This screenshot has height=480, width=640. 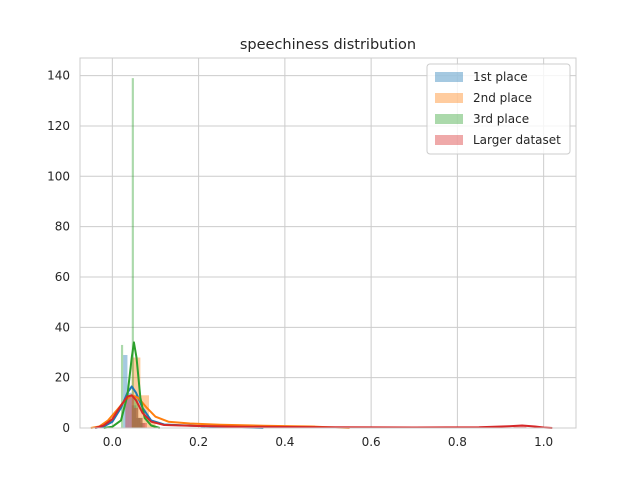 I want to click on kde-curves, so click(x=321, y=385).